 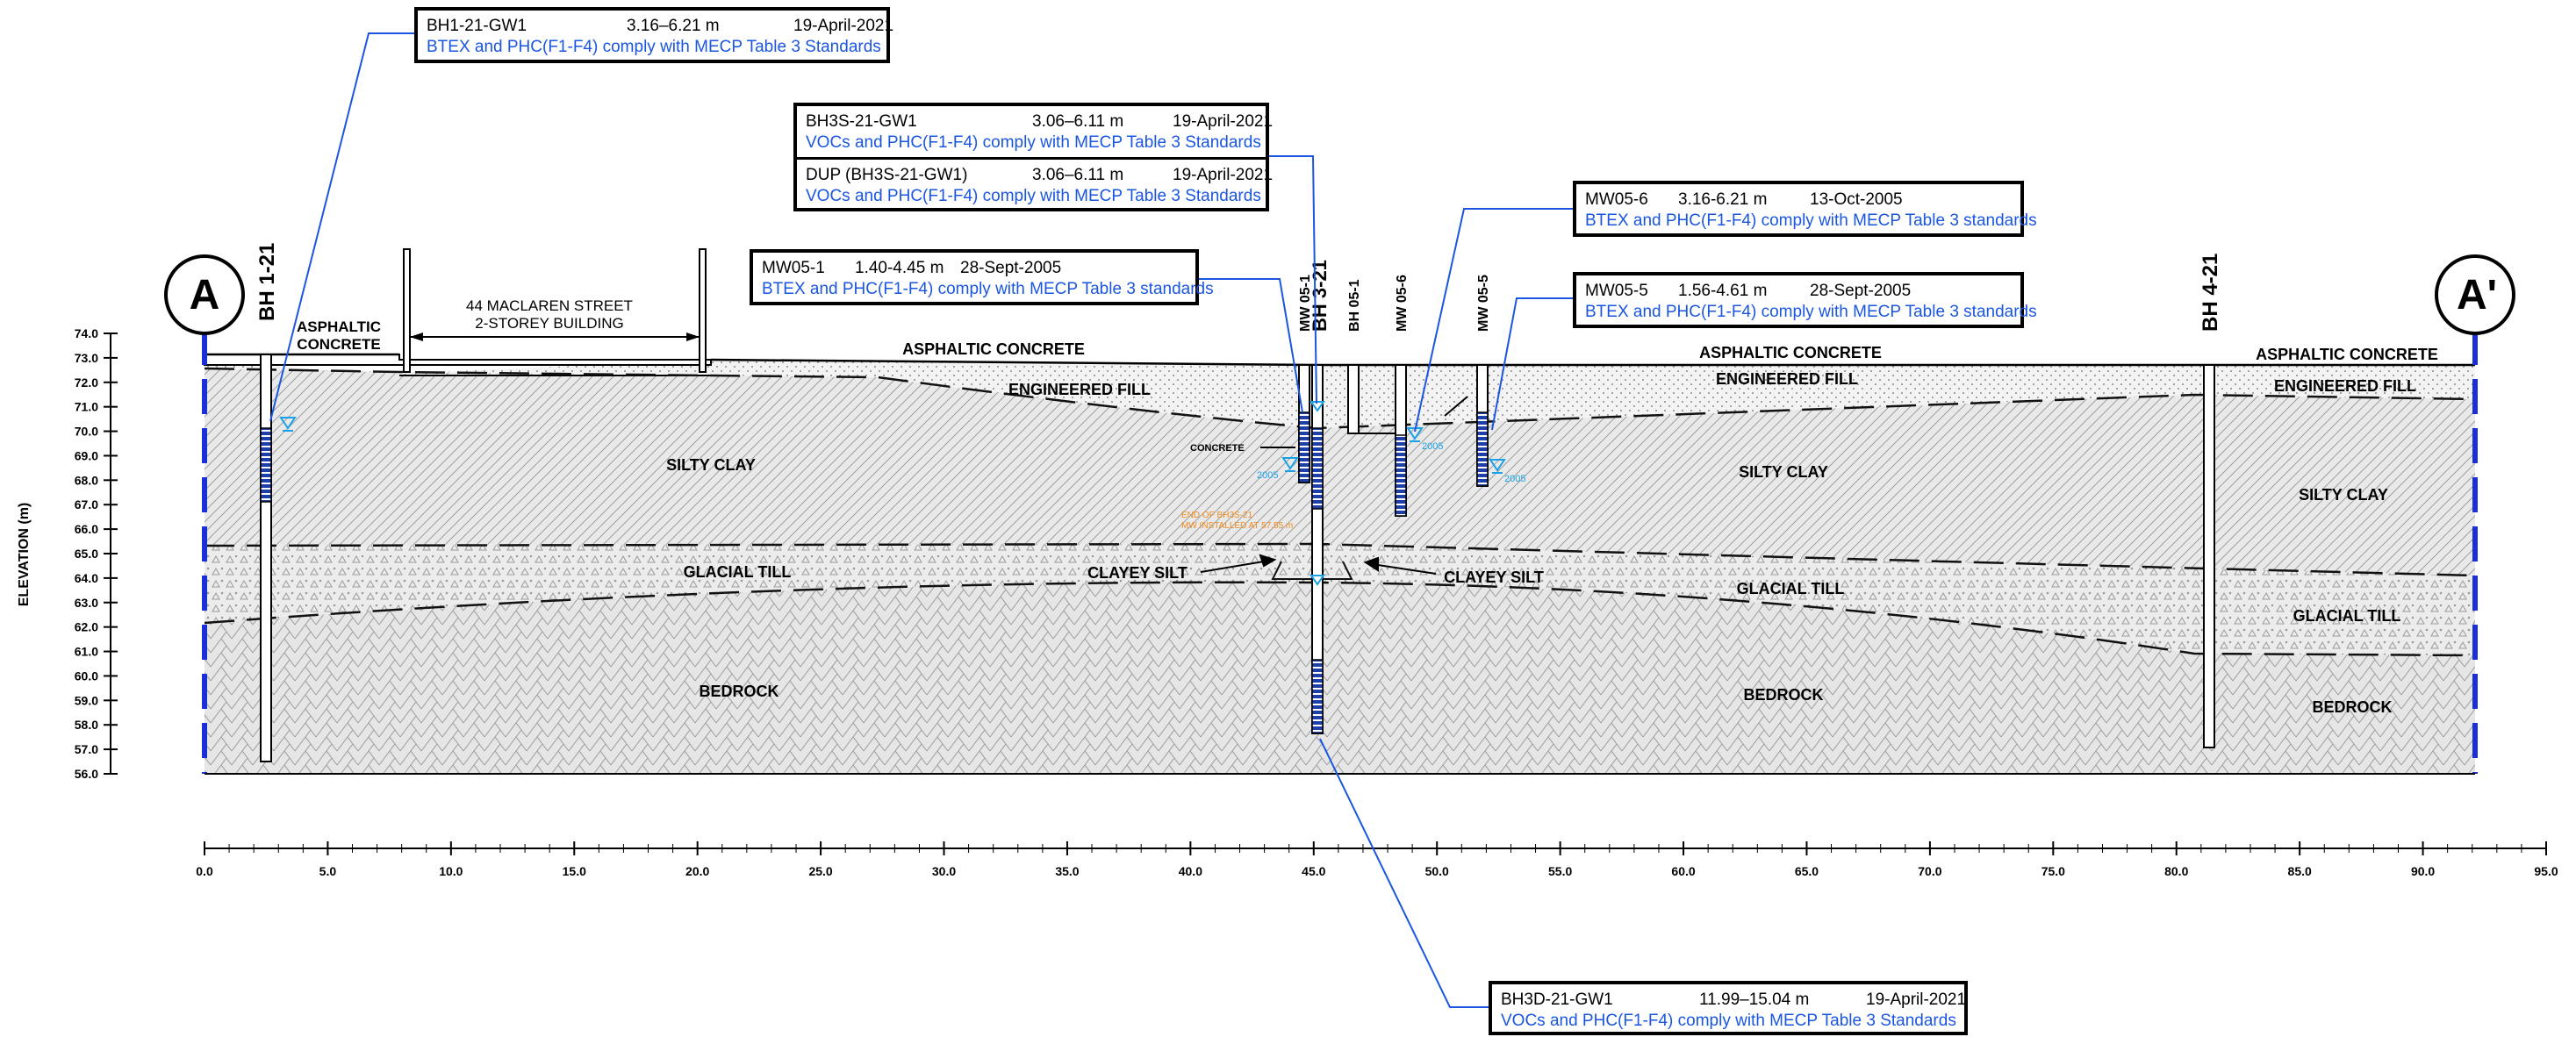 What do you see at coordinates (204, 294) in the screenshot?
I see `section-marker-a-circle` at bounding box center [204, 294].